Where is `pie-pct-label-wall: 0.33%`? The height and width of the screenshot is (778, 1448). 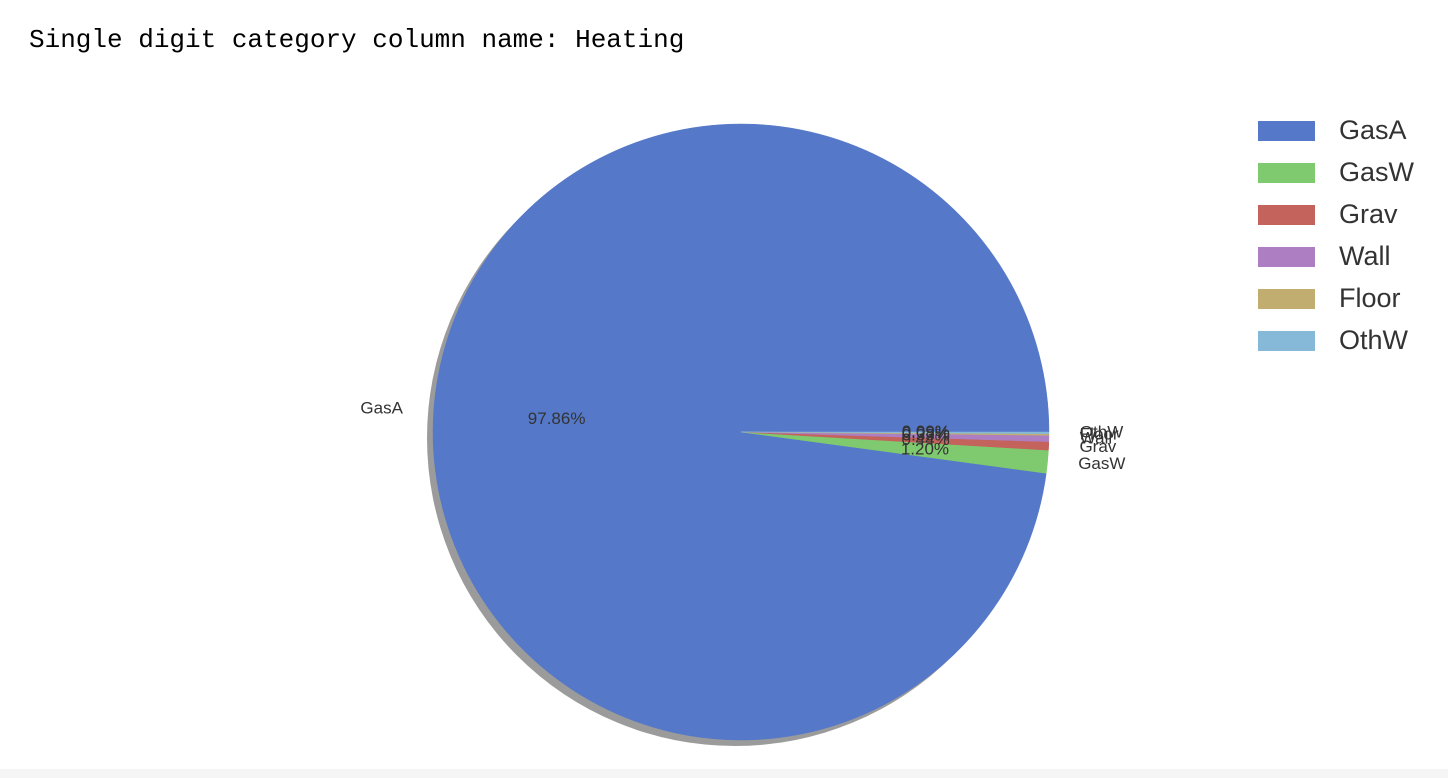
pie-pct-label-wall: 0.33% is located at coordinates (926, 434).